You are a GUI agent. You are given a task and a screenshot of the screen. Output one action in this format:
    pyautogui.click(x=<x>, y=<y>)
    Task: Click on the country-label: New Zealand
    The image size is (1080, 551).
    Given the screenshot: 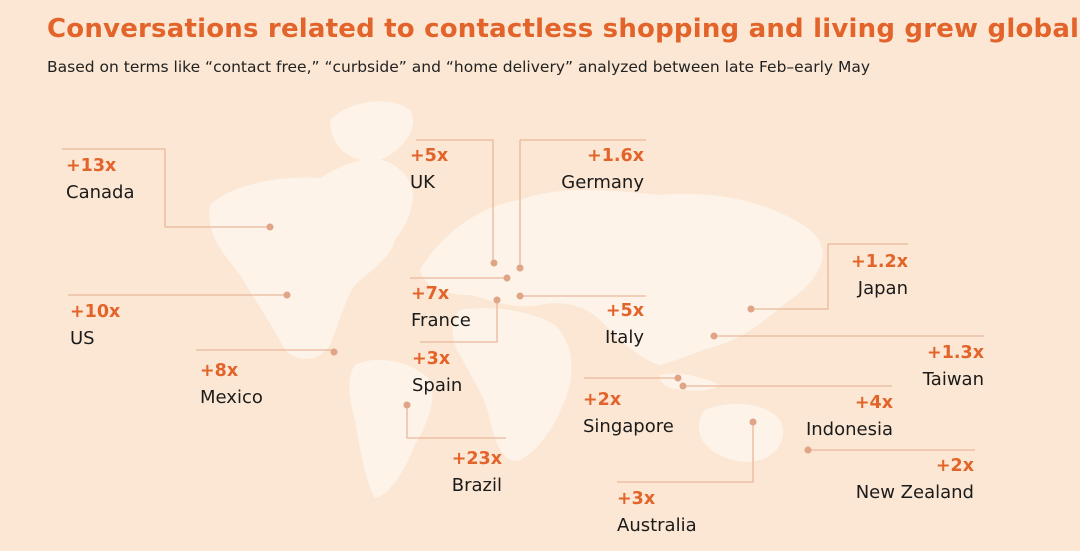 What is the action you would take?
    pyautogui.click(x=914, y=492)
    